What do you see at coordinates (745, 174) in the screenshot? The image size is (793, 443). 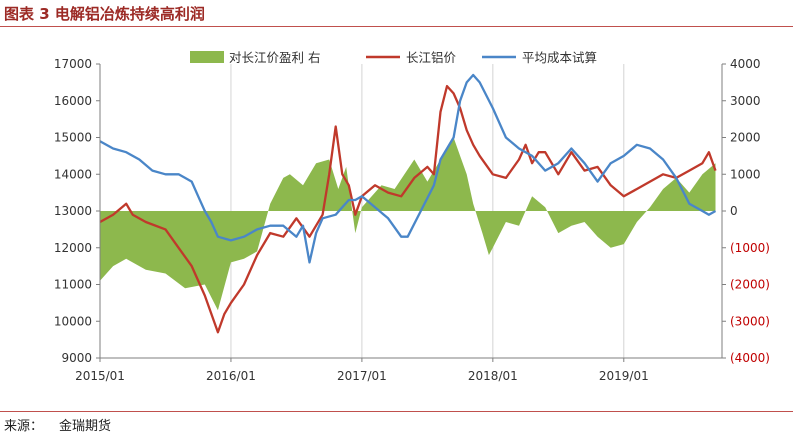 I see `right-tick-label: 1000` at bounding box center [745, 174].